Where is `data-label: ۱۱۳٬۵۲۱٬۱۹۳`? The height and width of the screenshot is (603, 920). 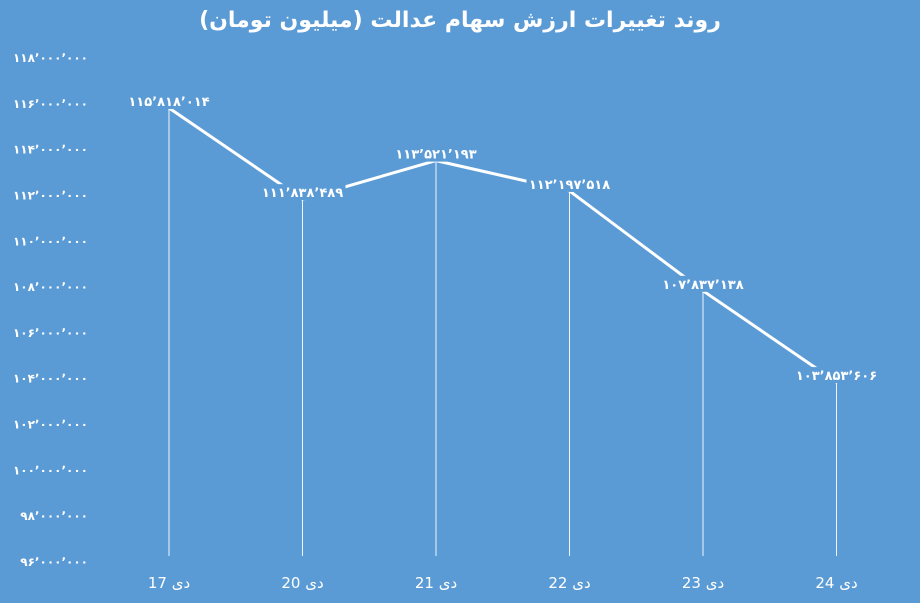 data-label: ۱۱۳٬۵۲۱٬۱۹۳ is located at coordinates (435, 155).